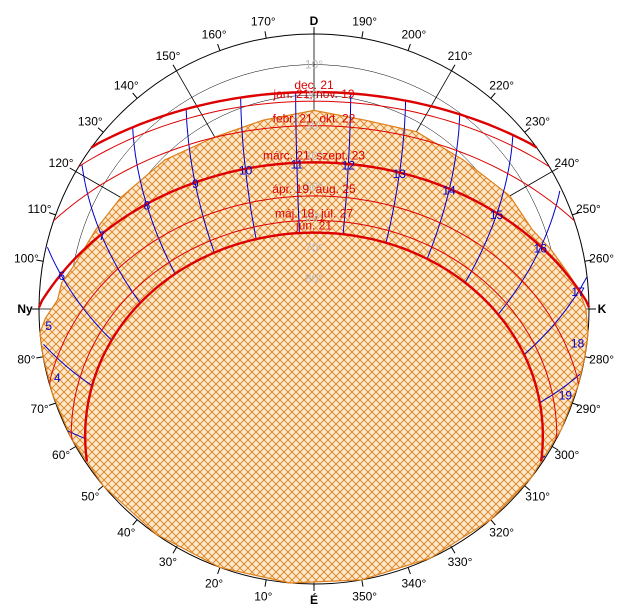 This screenshot has width=618, height=611. I want to click on hour-label: 13, so click(400, 174).